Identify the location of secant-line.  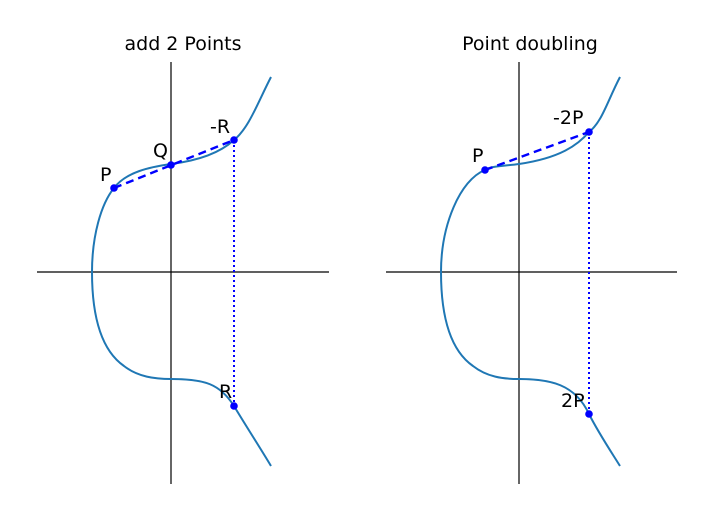
(174, 164).